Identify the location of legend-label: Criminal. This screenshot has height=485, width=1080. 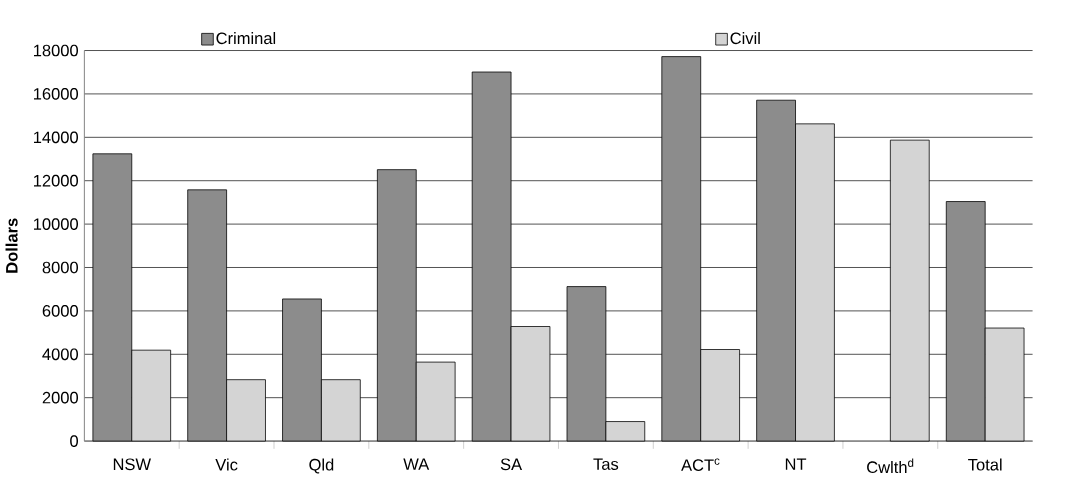
(246, 38).